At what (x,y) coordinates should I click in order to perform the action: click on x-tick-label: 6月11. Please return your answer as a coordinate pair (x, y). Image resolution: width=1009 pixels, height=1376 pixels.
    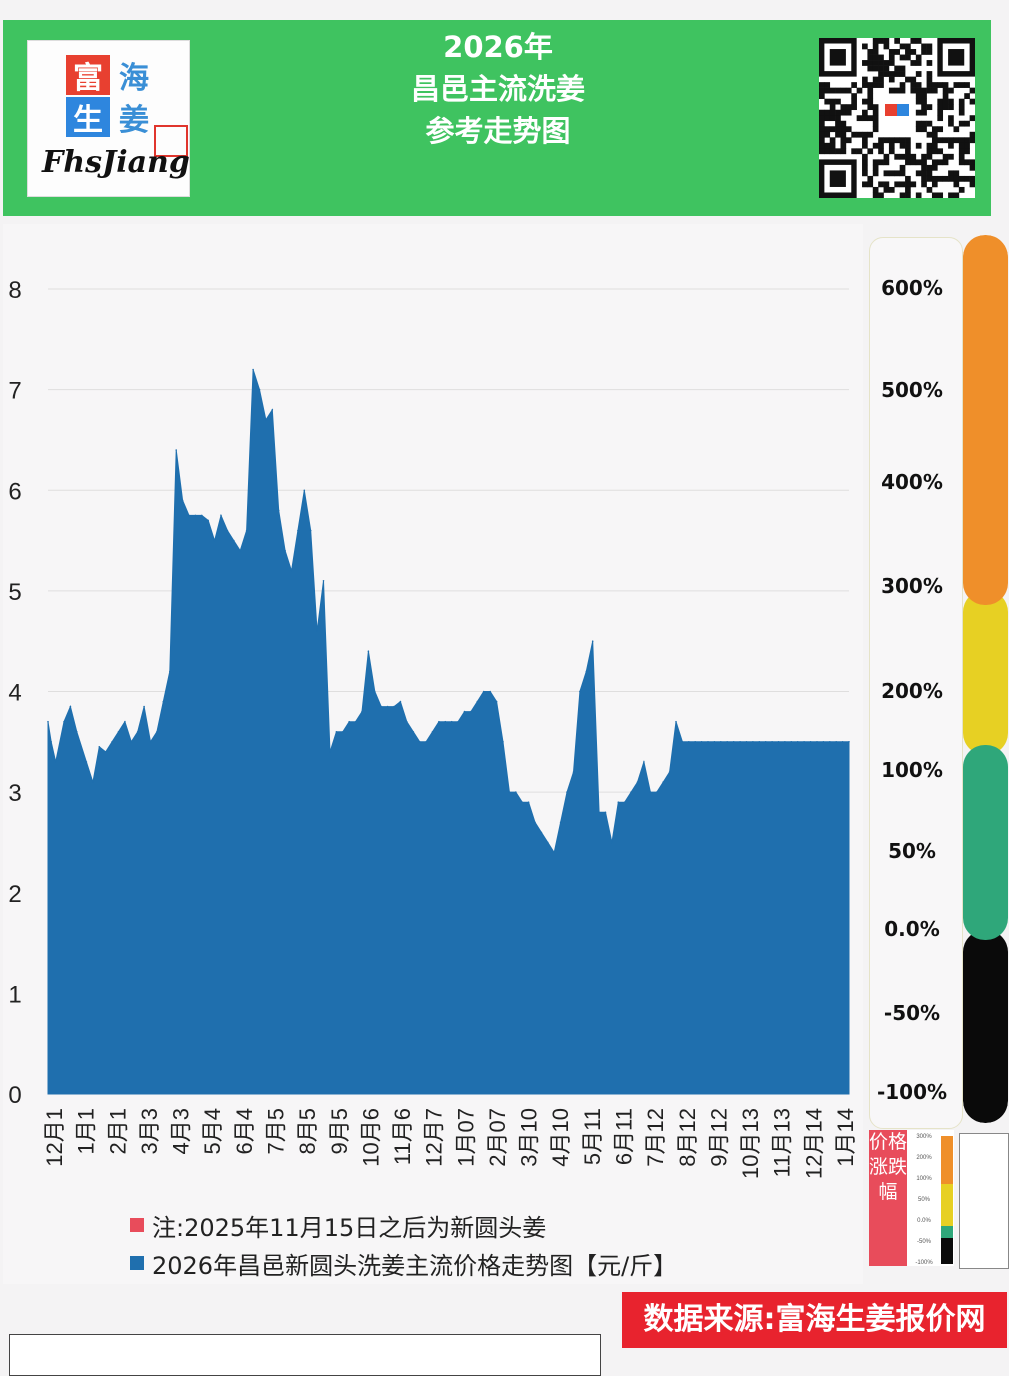
    Looking at the image, I should click on (624, 1136).